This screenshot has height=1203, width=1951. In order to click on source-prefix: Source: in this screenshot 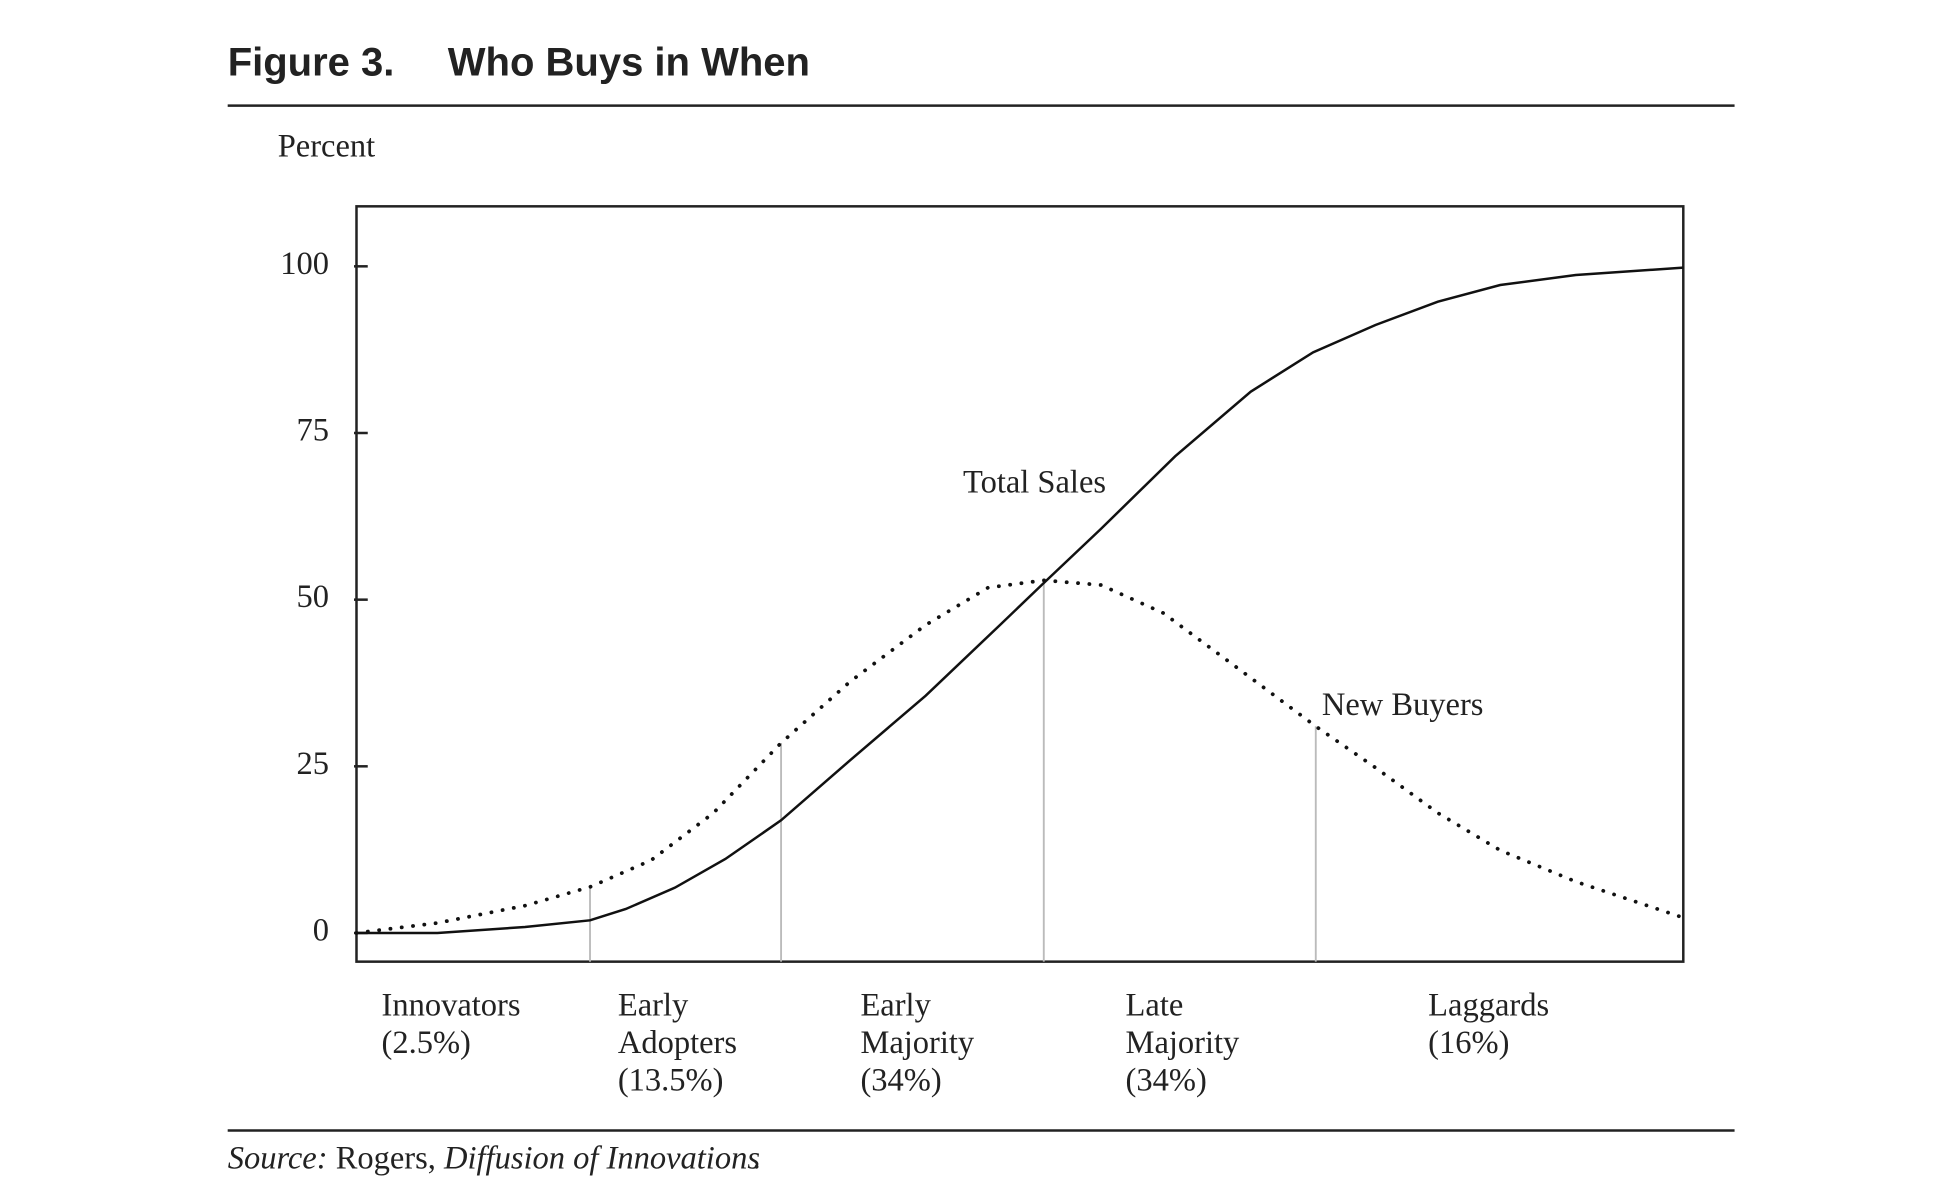, I will do `click(278, 1159)`.